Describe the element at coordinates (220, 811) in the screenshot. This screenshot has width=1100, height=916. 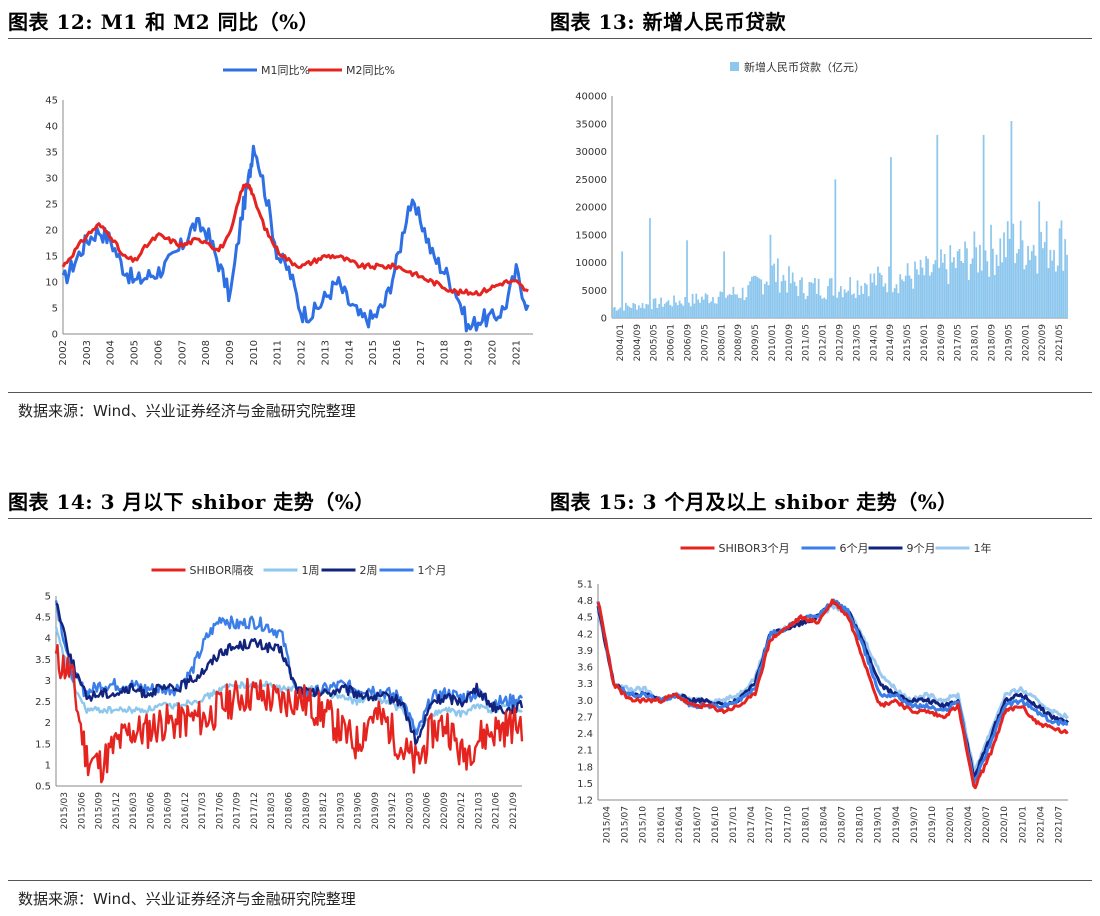
I see `x-tick-label: 2017/06` at that location.